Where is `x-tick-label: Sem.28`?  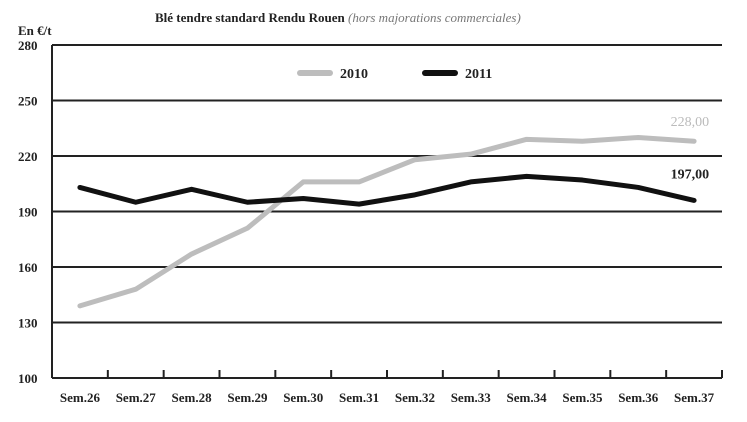 x-tick-label: Sem.28 is located at coordinates (192, 397).